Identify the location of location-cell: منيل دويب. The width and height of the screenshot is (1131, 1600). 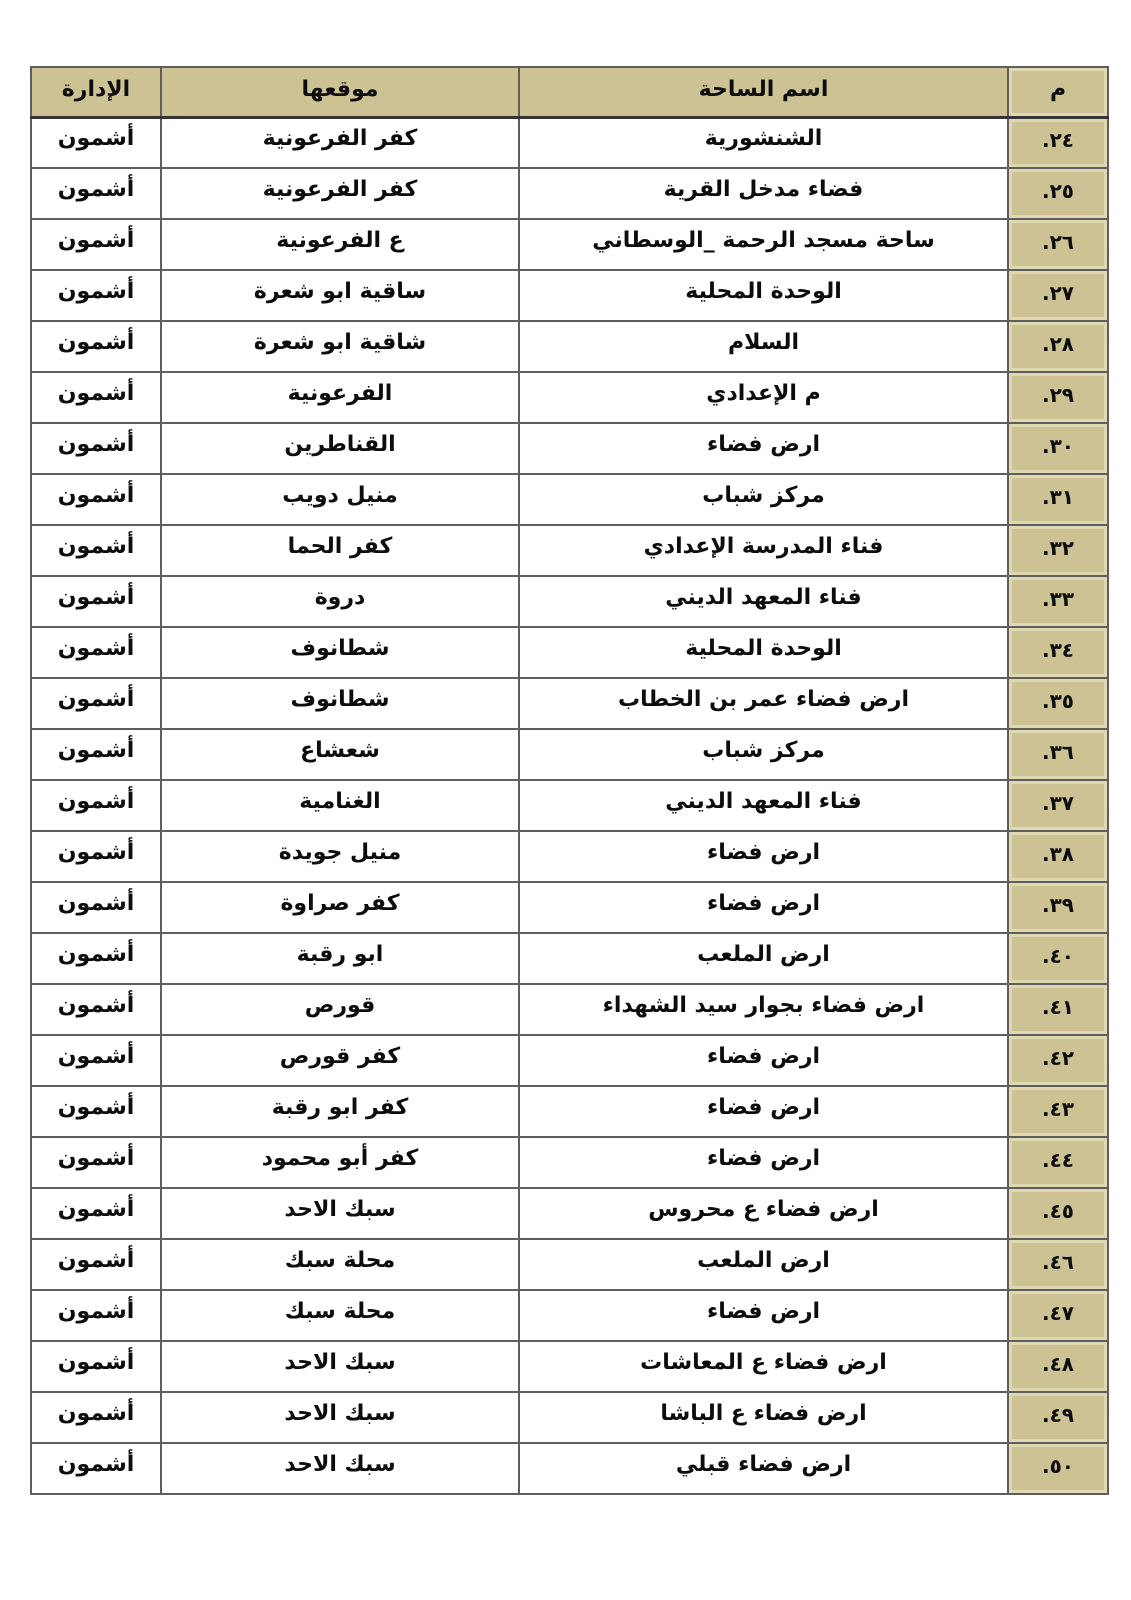
(340, 499).